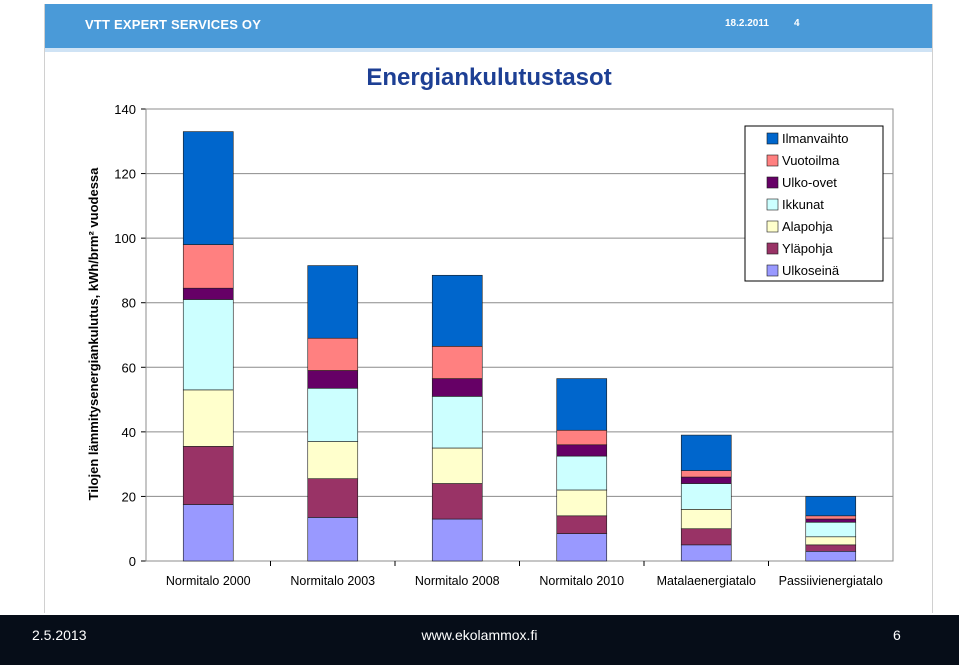 The image size is (959, 665). I want to click on company-name: VTT EXPERT SERVICES OY, so click(173, 24).